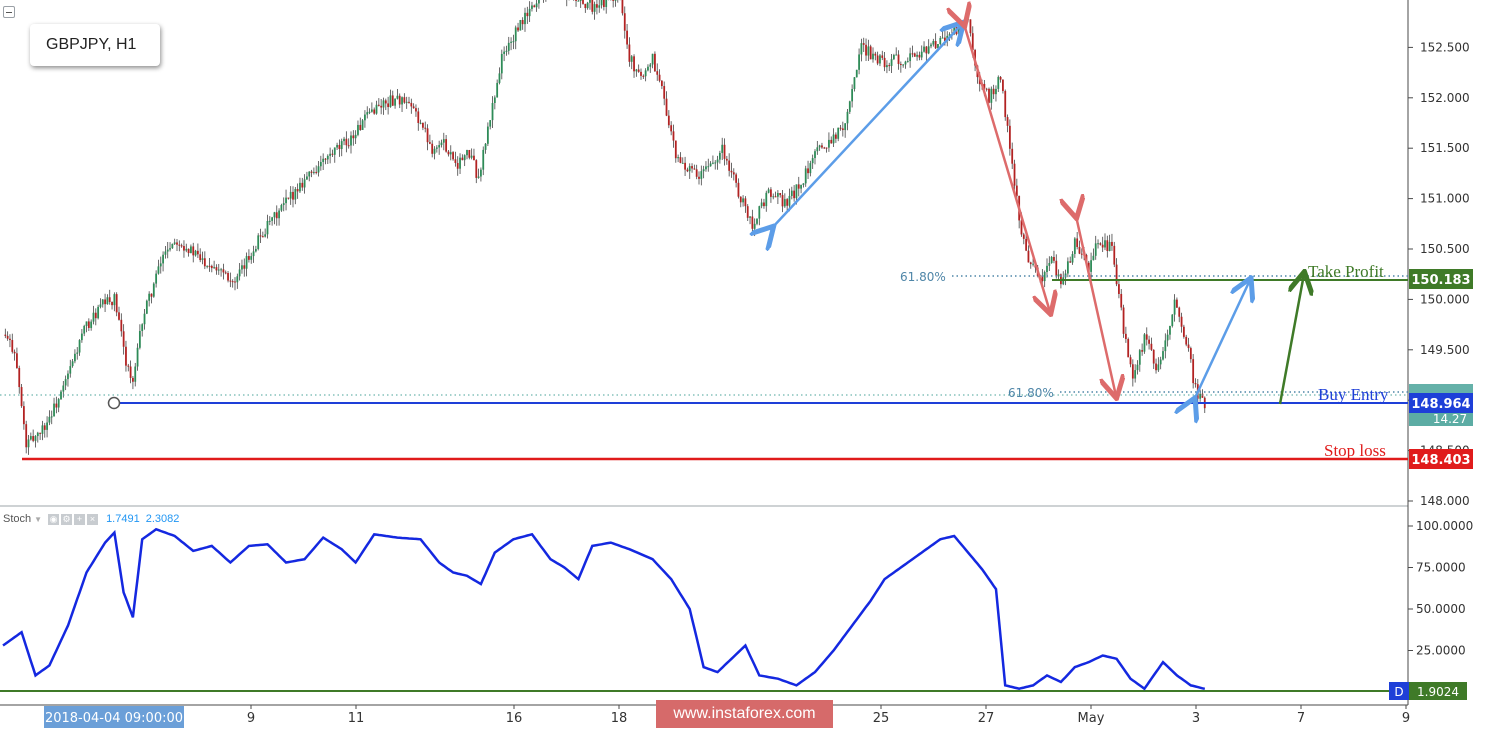 The width and height of the screenshot is (1487, 729). Describe the element at coordinates (38, 519) in the screenshot. I see `stoch-menu-caret-icon: ▼` at that location.